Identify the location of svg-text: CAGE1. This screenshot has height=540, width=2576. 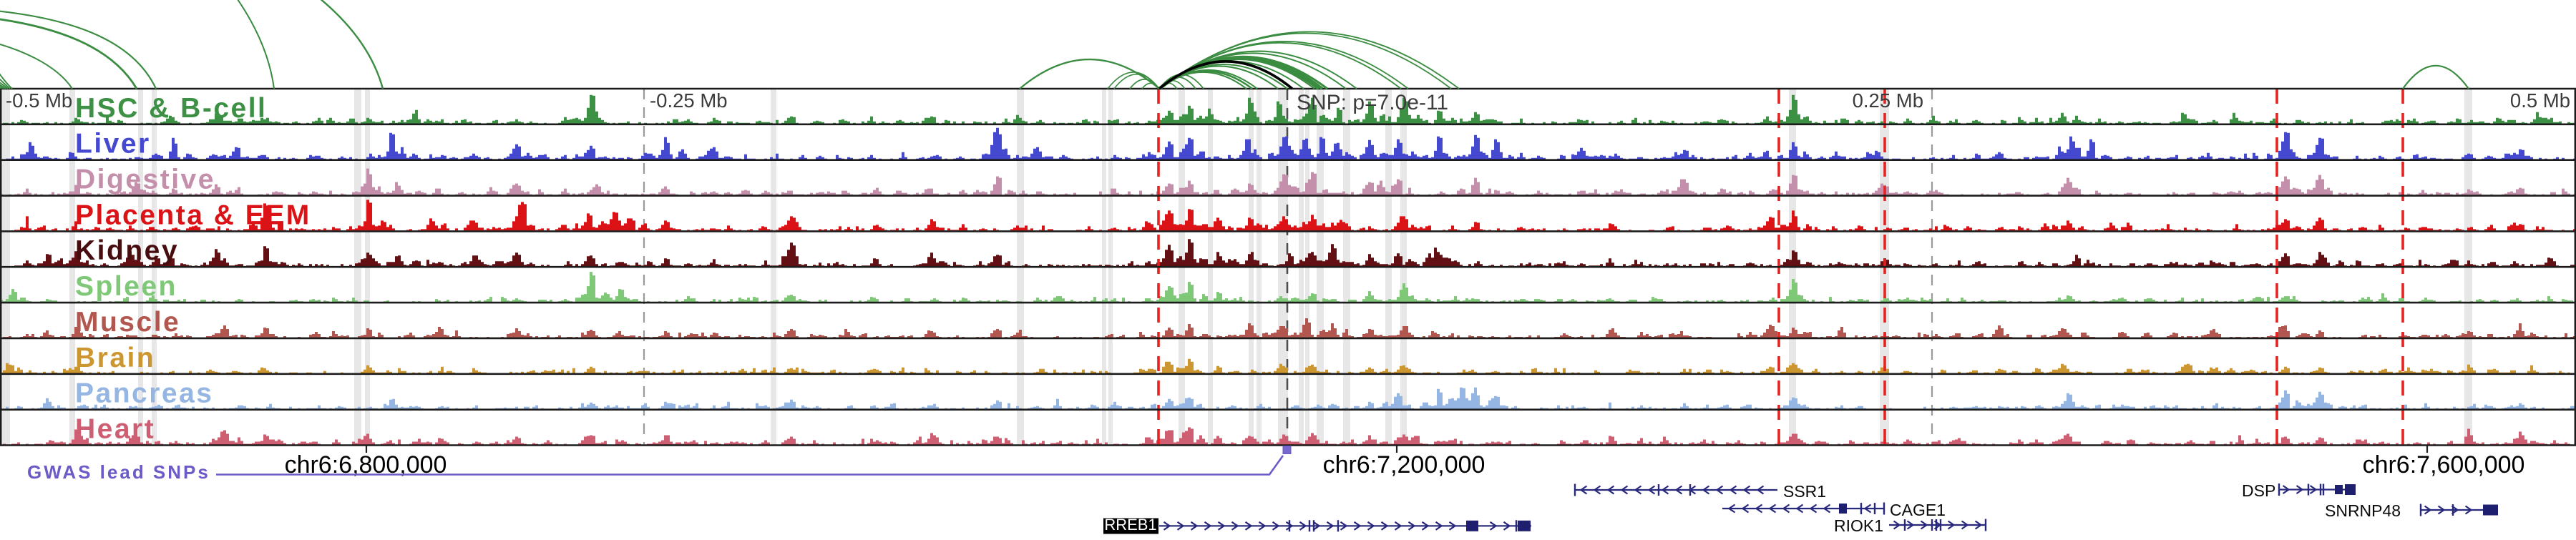
(1918, 510).